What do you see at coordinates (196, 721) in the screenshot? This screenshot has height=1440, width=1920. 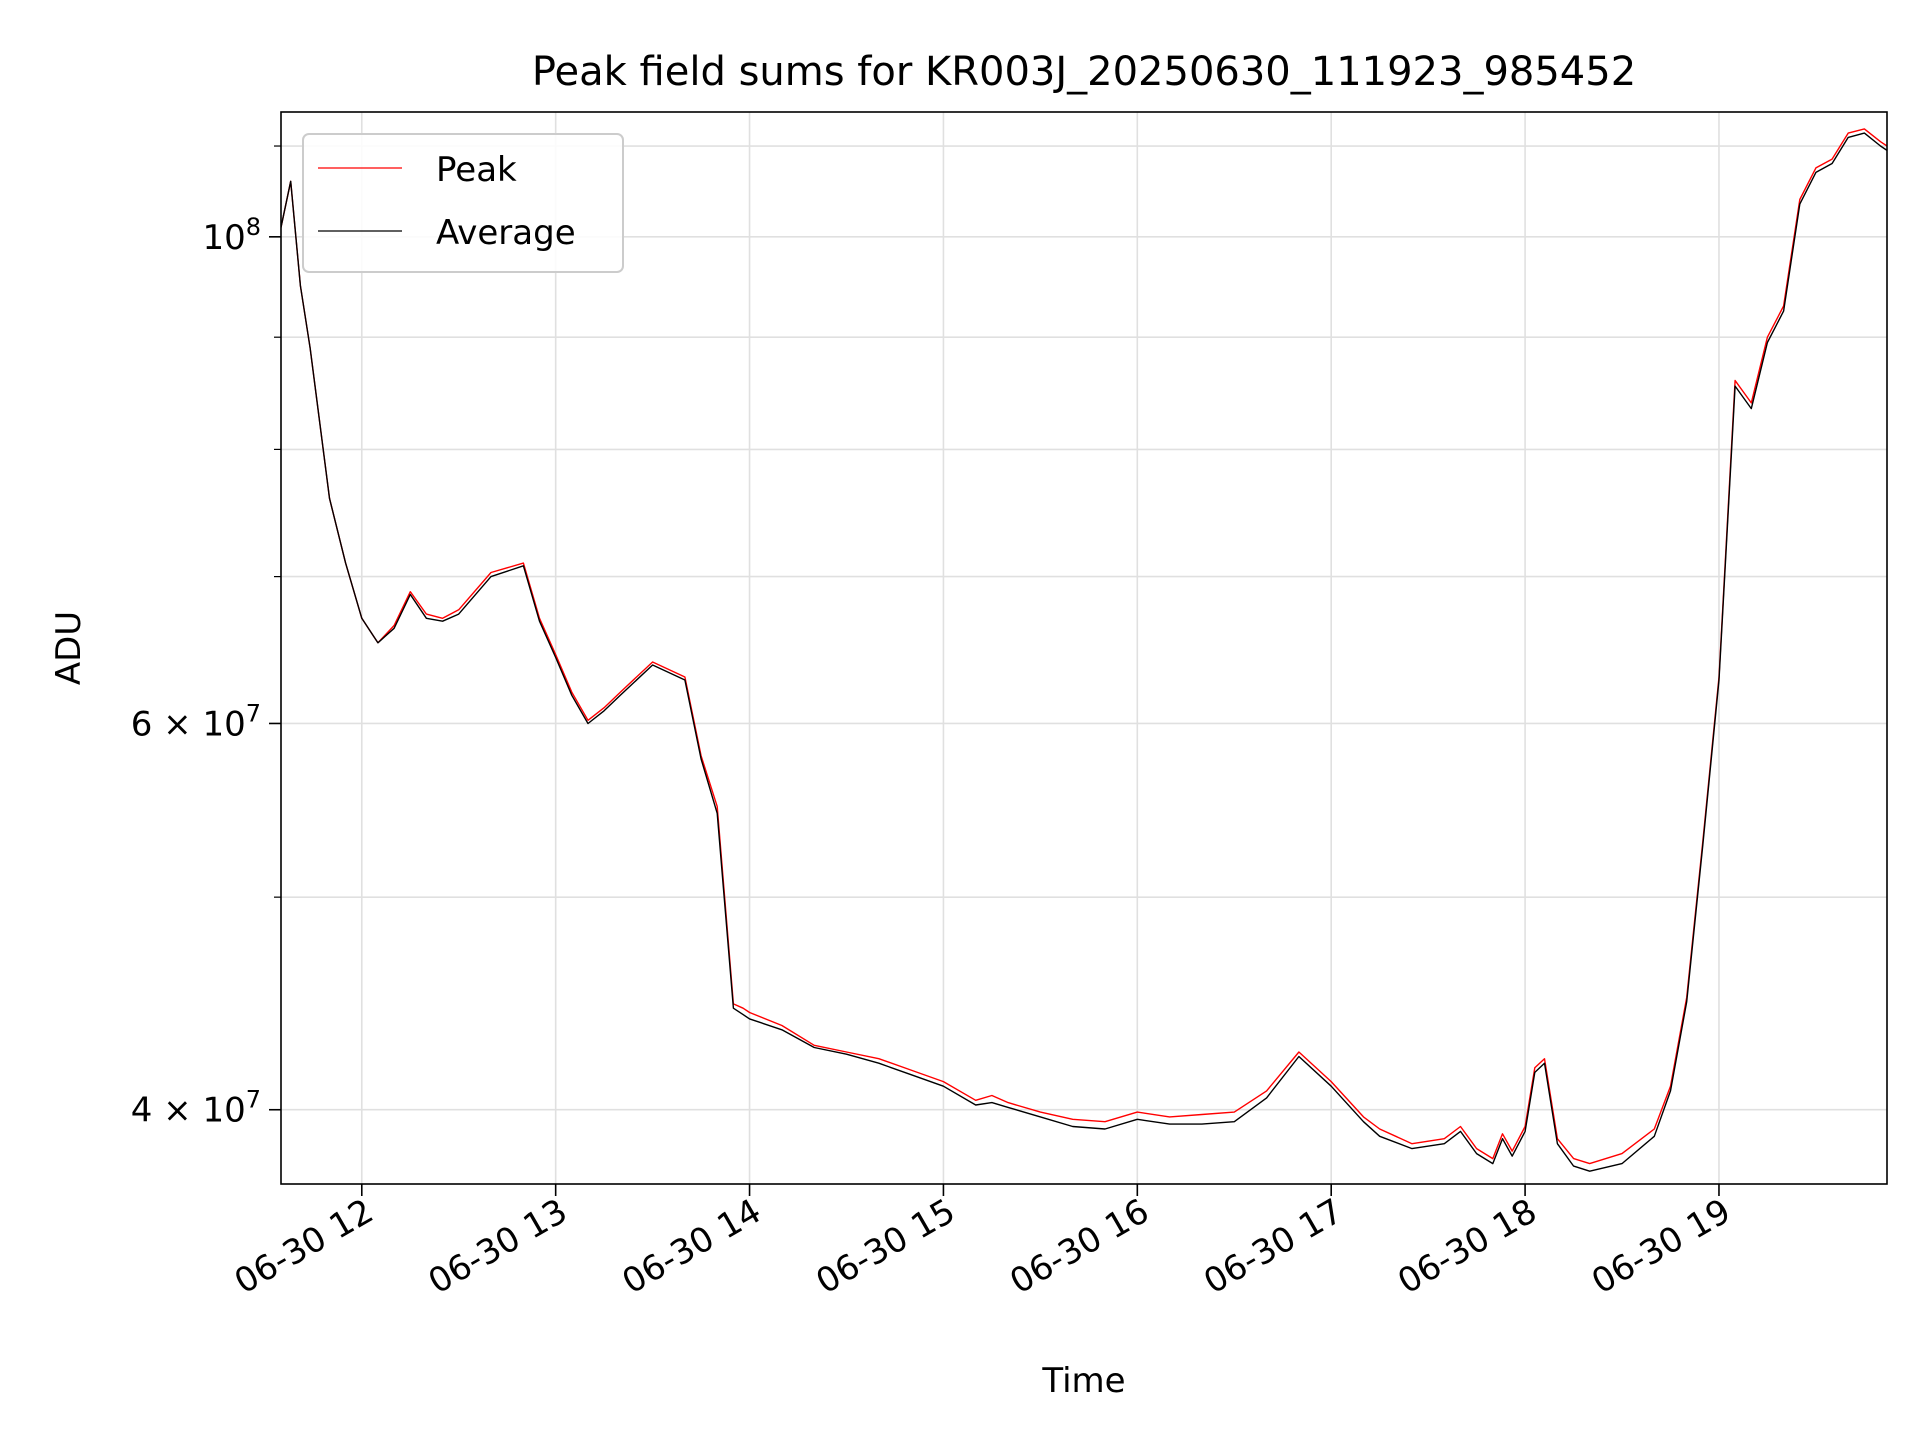 I see `y-tick-label: 6 × 107` at bounding box center [196, 721].